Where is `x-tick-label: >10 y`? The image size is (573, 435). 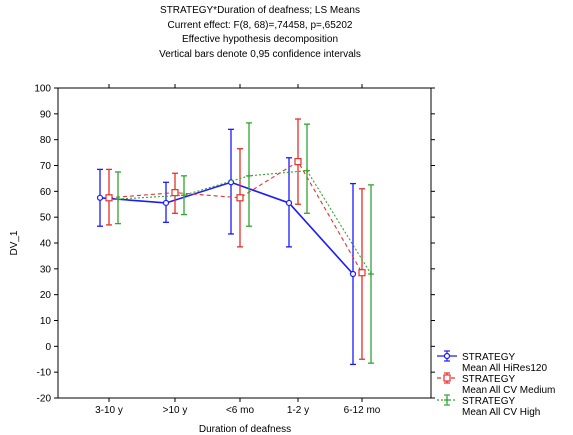
x-tick-label: >10 y is located at coordinates (175, 410).